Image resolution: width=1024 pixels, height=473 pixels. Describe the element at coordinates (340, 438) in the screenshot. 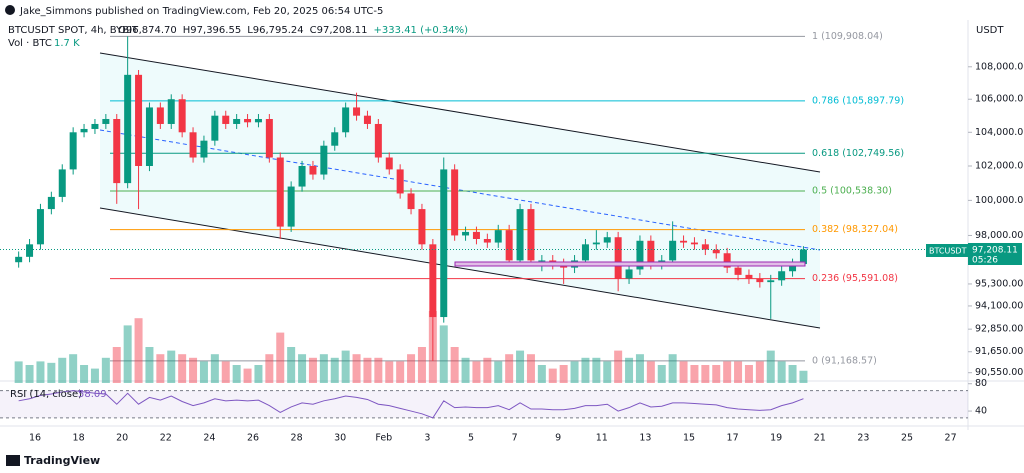

I see `x-tick-label: 30` at that location.